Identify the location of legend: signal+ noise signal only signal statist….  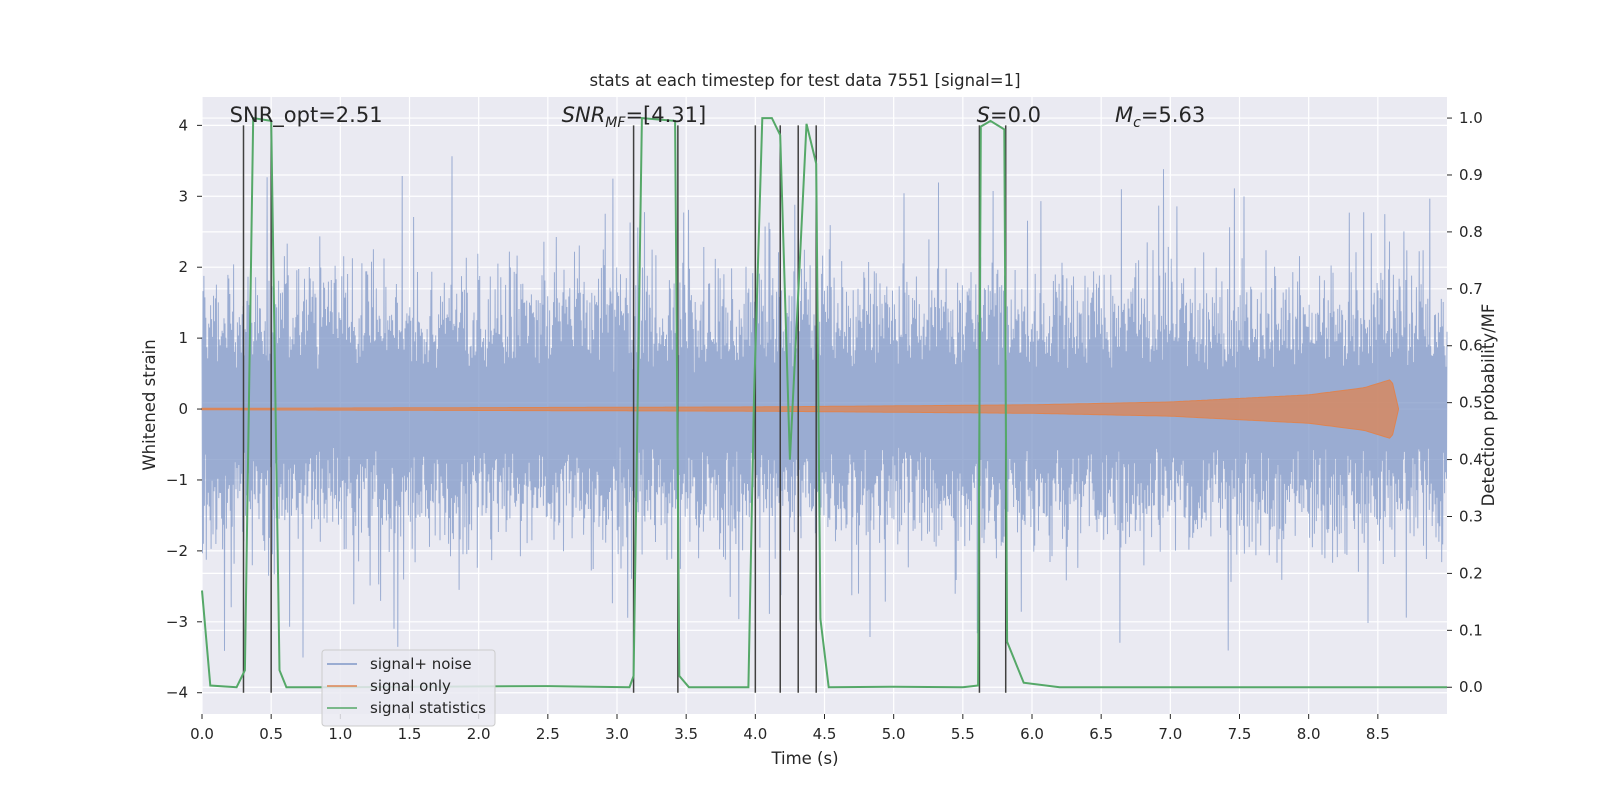
(408, 688).